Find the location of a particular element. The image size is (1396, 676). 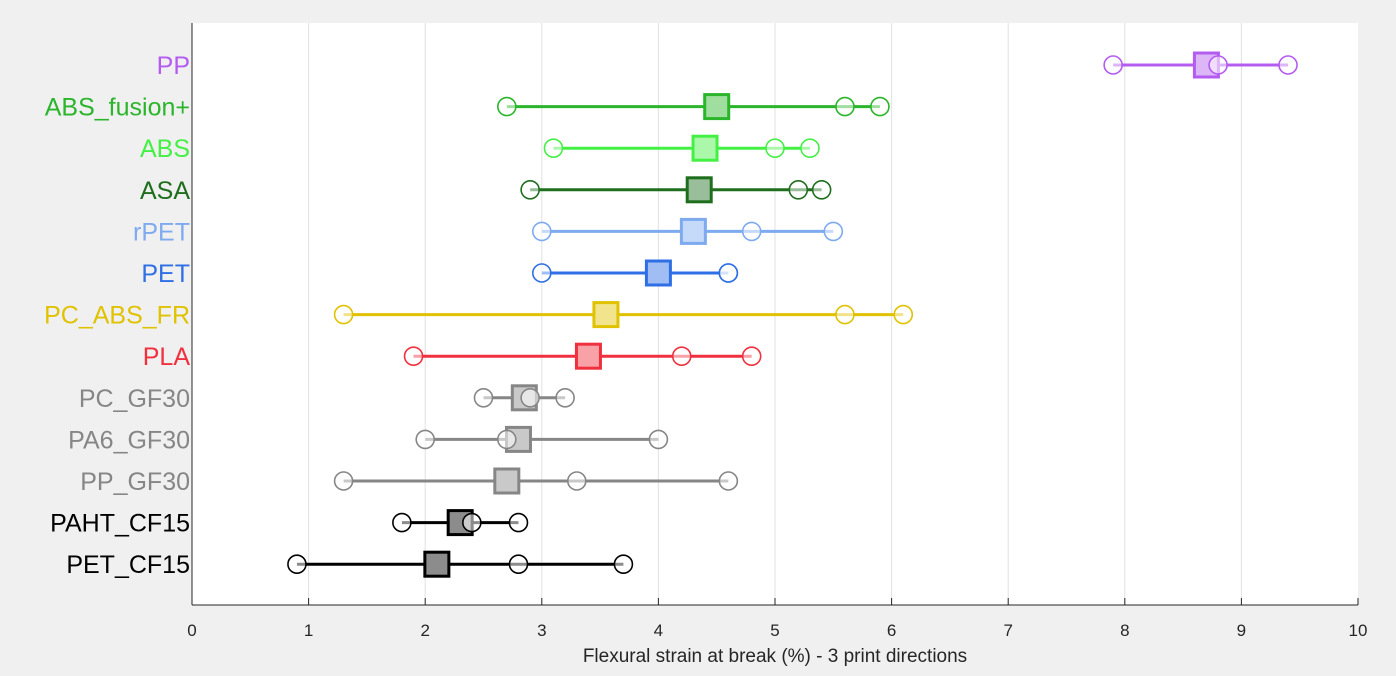

x-tick-label: 10 is located at coordinates (1358, 630).